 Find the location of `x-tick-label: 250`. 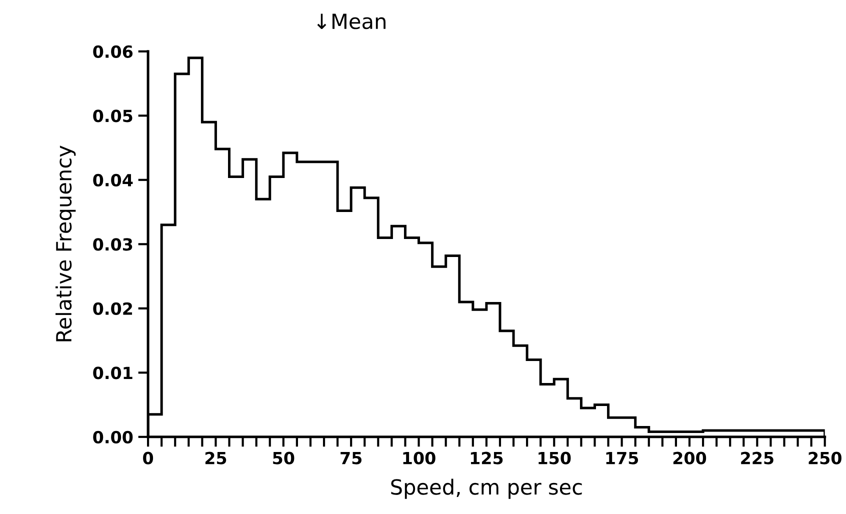

x-tick-label: 250 is located at coordinates (825, 458).